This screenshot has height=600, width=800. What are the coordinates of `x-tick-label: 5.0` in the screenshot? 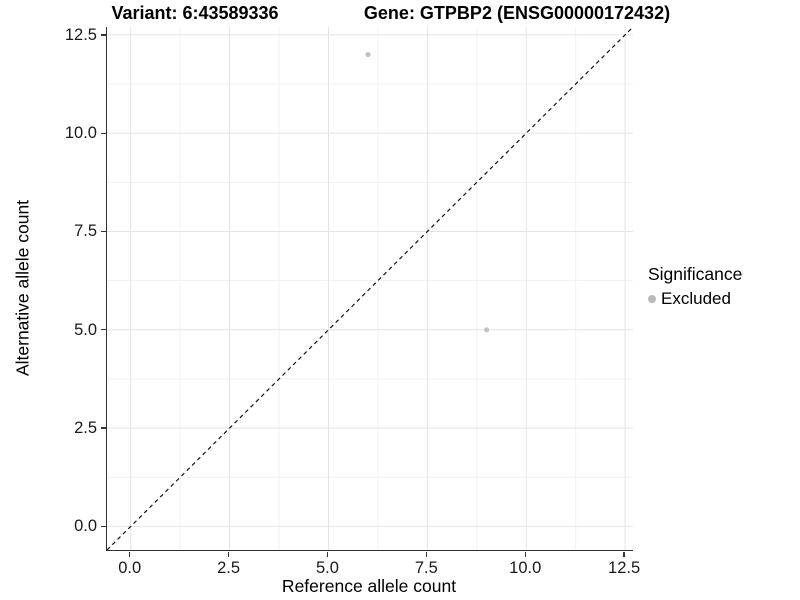 It's located at (327, 568).